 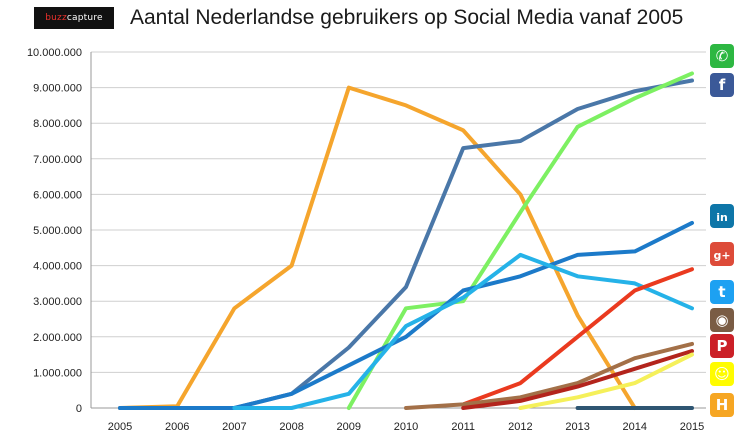 I want to click on google-plus-icon-bg, so click(x=722, y=254).